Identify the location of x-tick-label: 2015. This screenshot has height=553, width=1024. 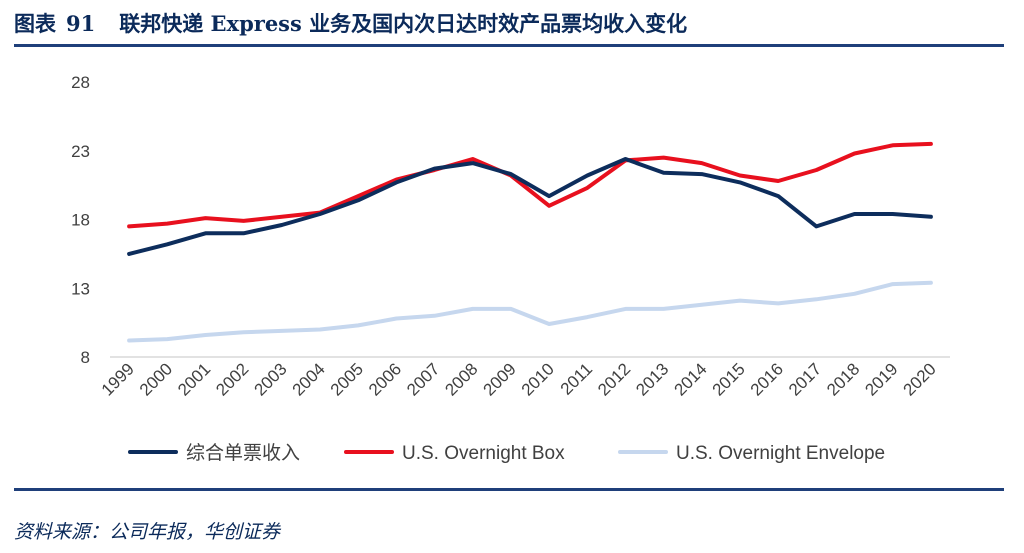
(729, 379).